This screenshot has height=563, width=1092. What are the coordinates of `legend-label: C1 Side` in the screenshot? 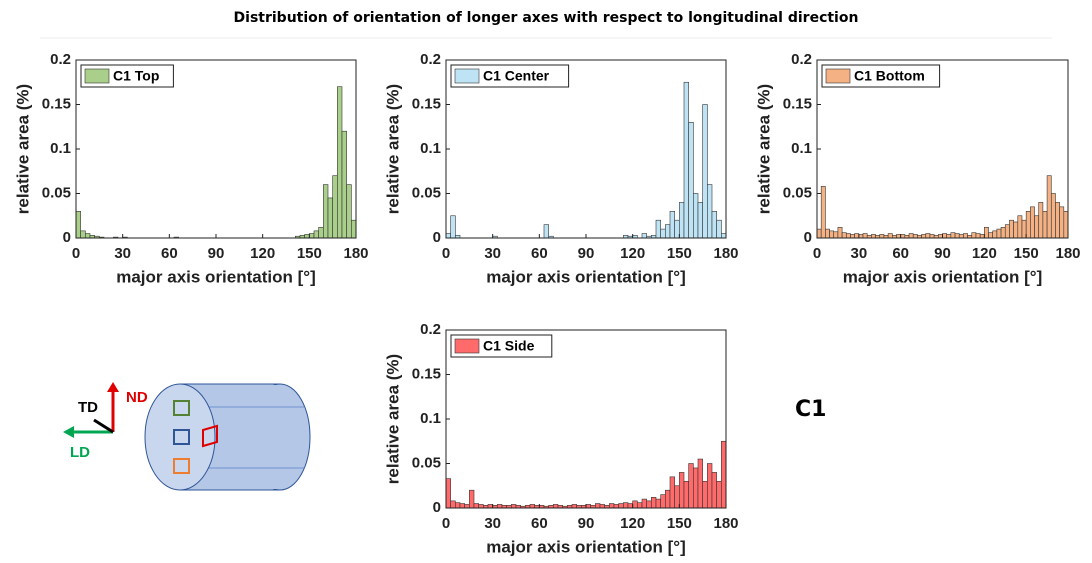 It's located at (509, 346).